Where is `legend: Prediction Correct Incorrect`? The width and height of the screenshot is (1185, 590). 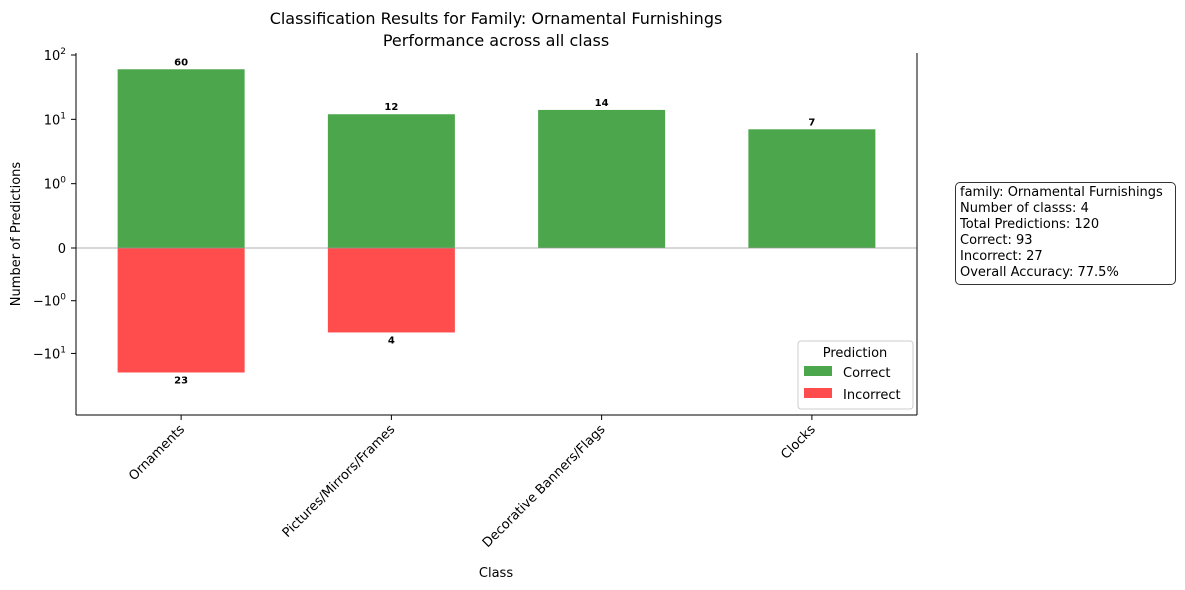 legend: Prediction Correct Incorrect is located at coordinates (855, 375).